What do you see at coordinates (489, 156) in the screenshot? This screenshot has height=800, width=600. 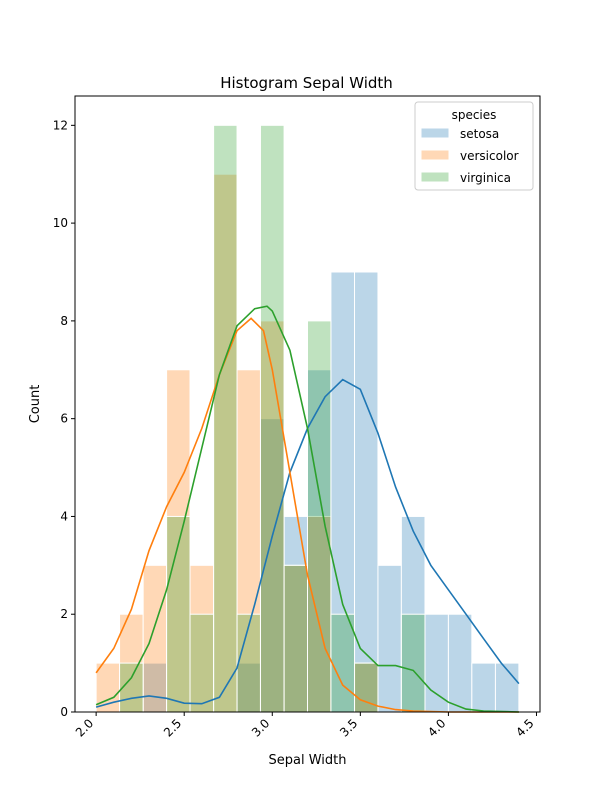 I see `legend-label-versicolor: versicolor` at bounding box center [489, 156].